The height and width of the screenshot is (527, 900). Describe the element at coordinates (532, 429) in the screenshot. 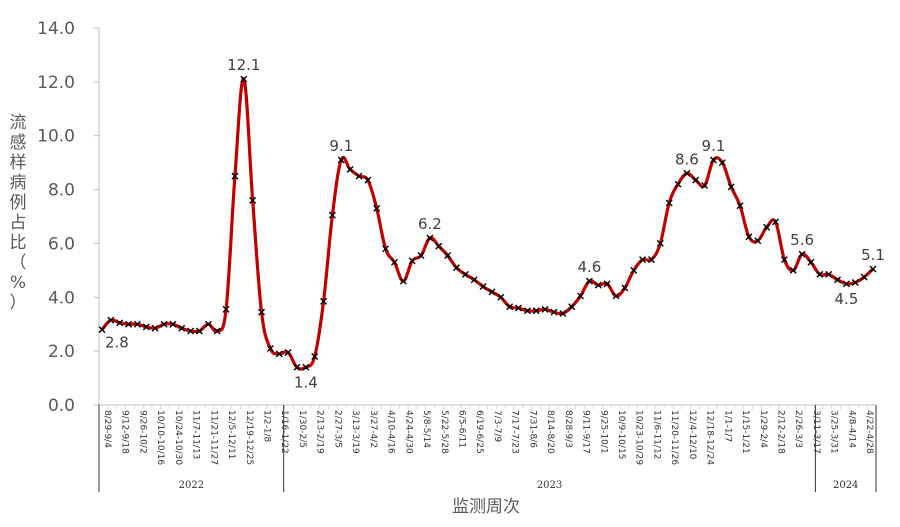

I see `x-tick-label: 7/31-8/6` at that location.